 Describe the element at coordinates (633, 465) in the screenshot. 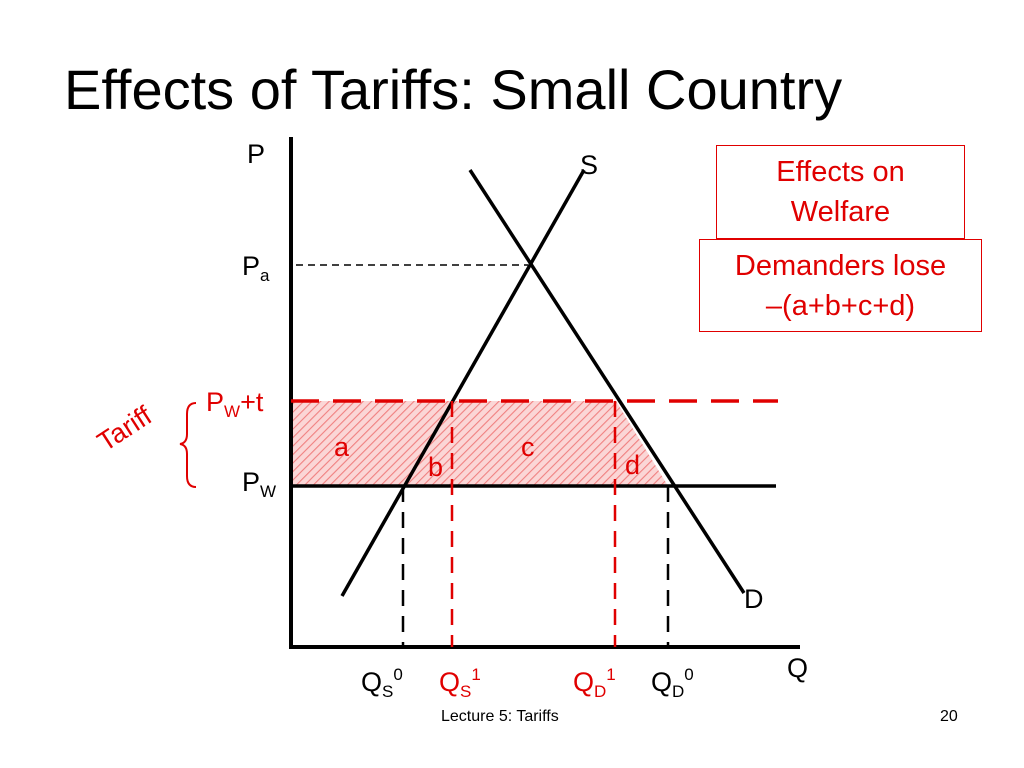

I see `area-d-label: d` at that location.